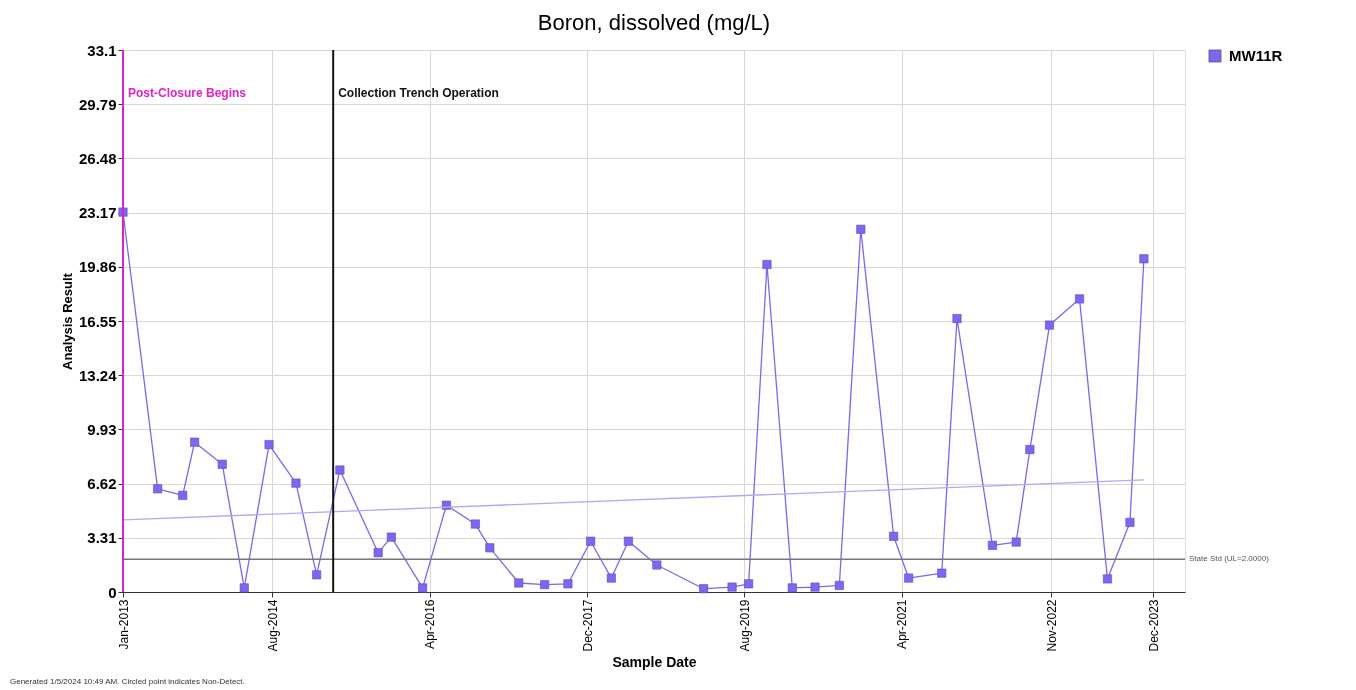  I want to click on x-tick-label: Apr-2016, so click(430, 624).